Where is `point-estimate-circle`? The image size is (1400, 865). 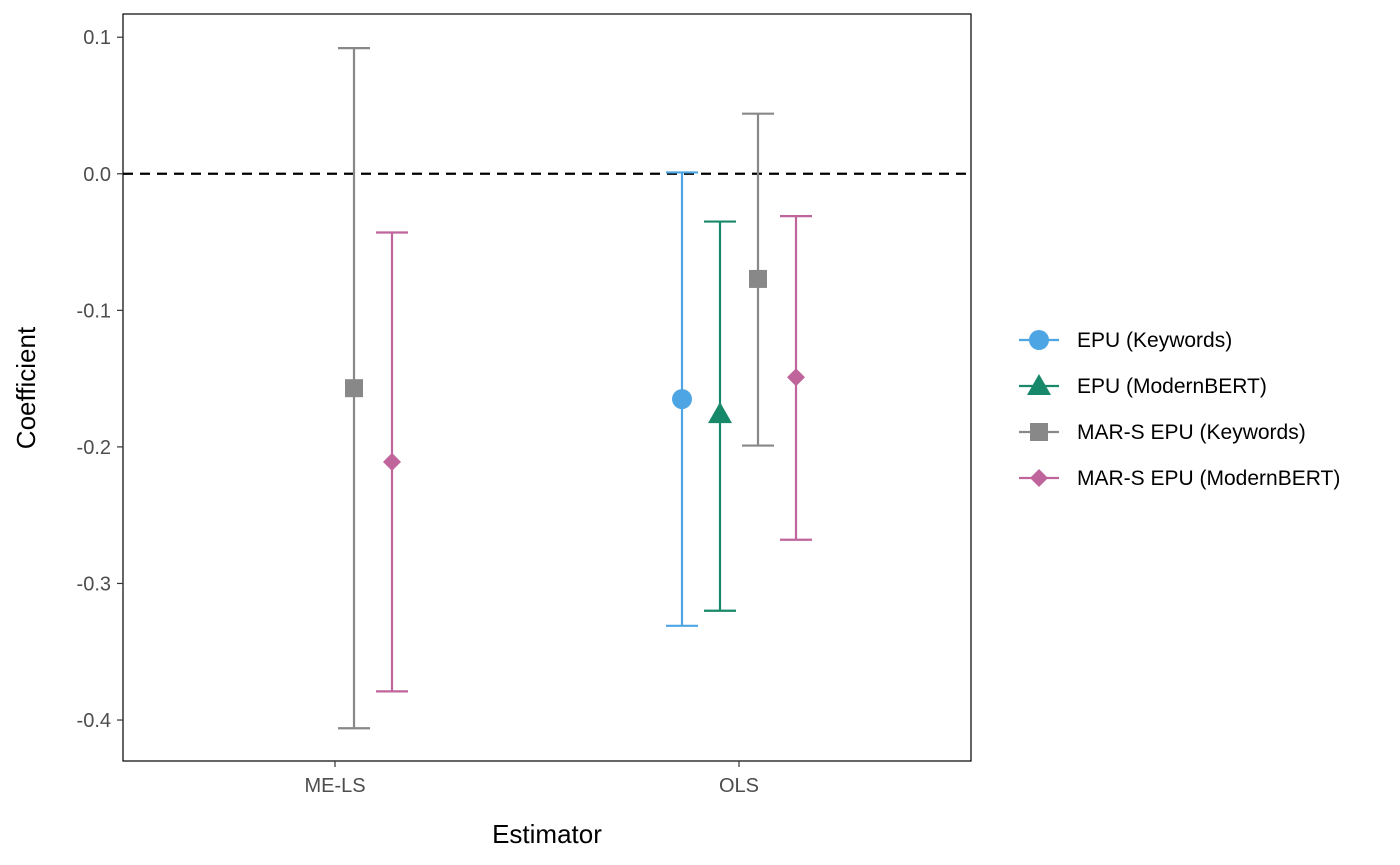 point-estimate-circle is located at coordinates (682, 399).